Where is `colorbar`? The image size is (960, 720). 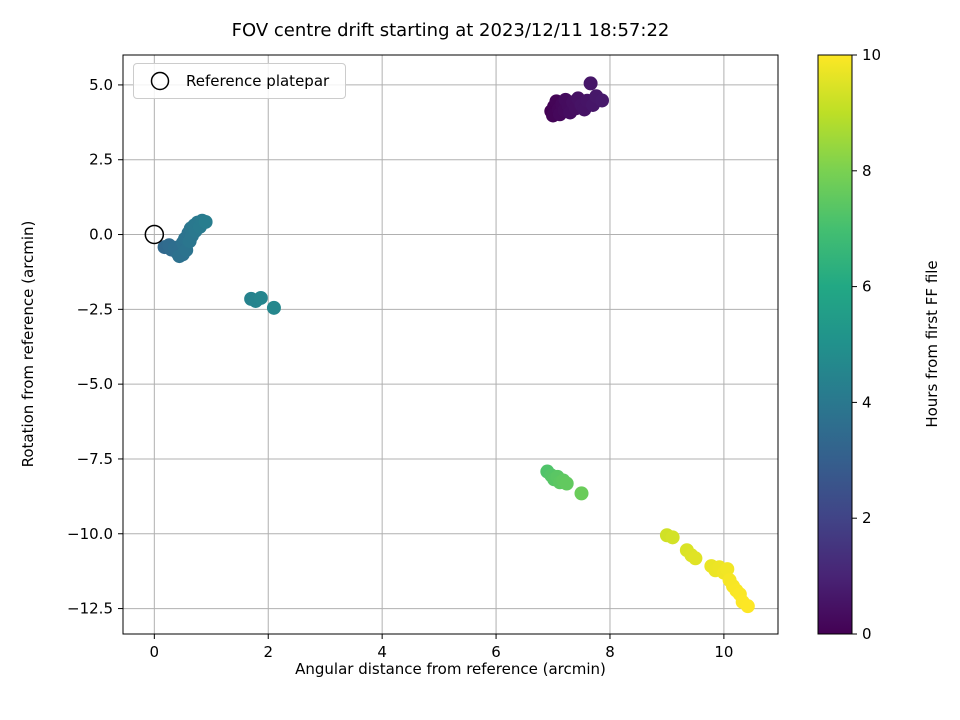
colorbar is located at coordinates (835, 344).